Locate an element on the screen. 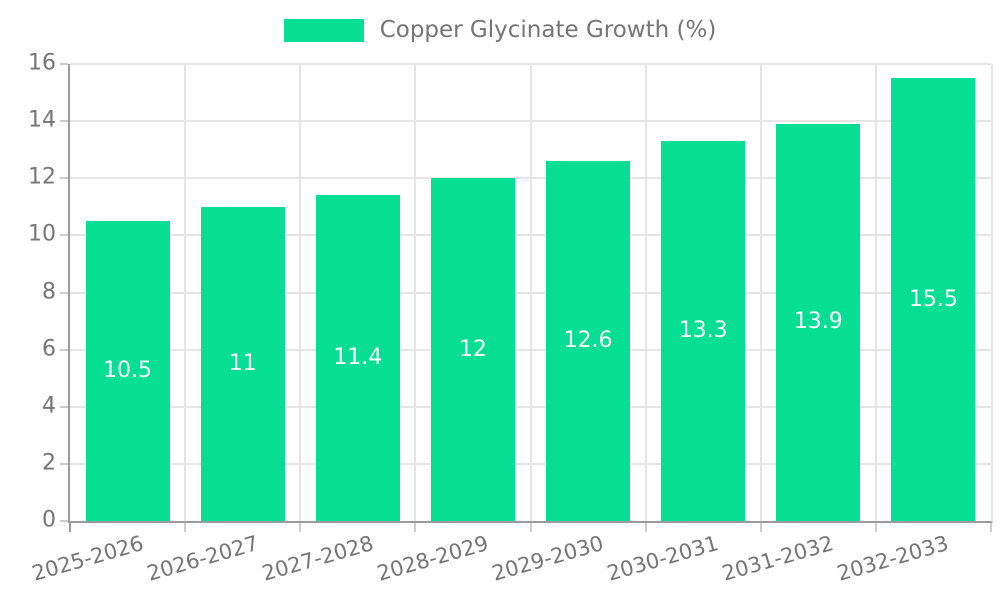 The image size is (1000, 600). bar-value-label: 11 is located at coordinates (242, 363).